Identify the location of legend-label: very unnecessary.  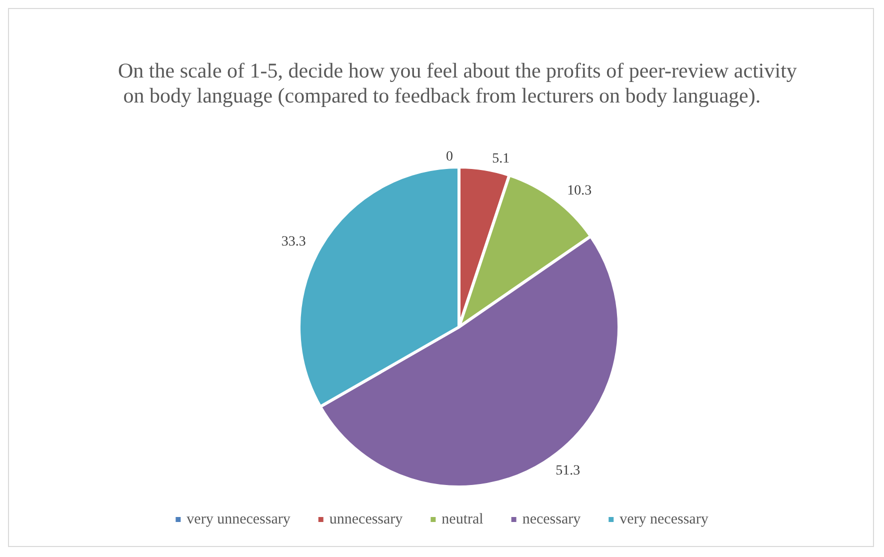
(238, 520).